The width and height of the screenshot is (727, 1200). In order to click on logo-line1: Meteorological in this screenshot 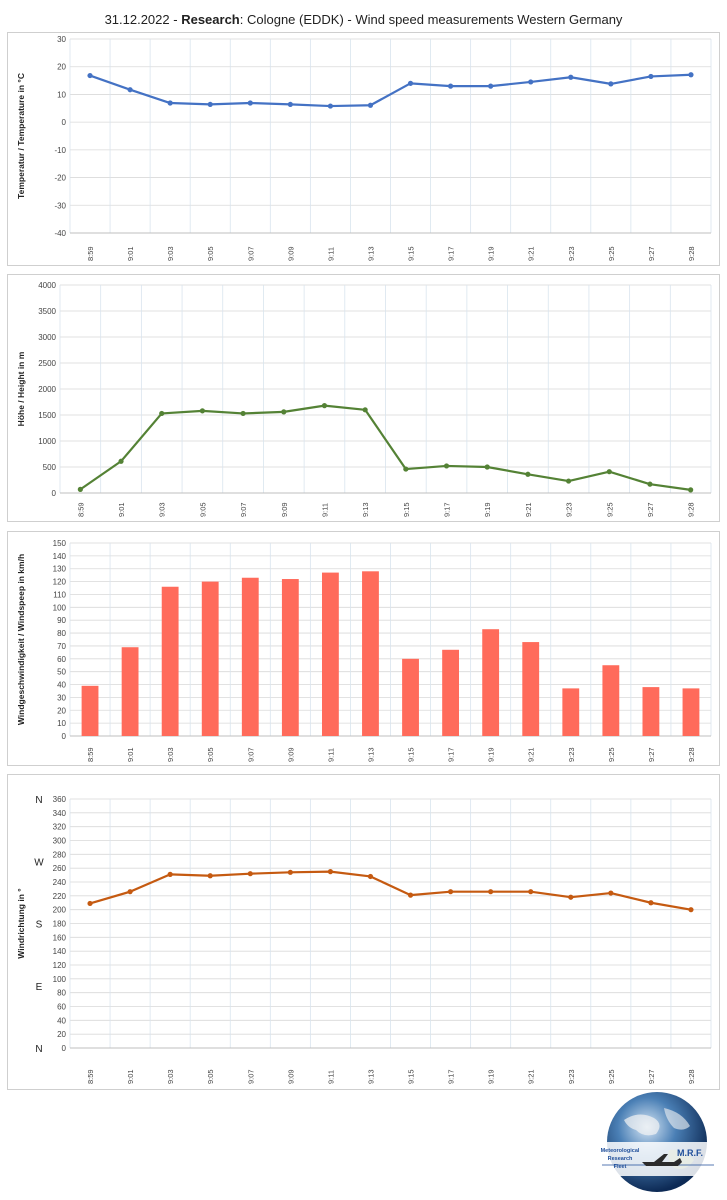, I will do `click(620, 1151)`.